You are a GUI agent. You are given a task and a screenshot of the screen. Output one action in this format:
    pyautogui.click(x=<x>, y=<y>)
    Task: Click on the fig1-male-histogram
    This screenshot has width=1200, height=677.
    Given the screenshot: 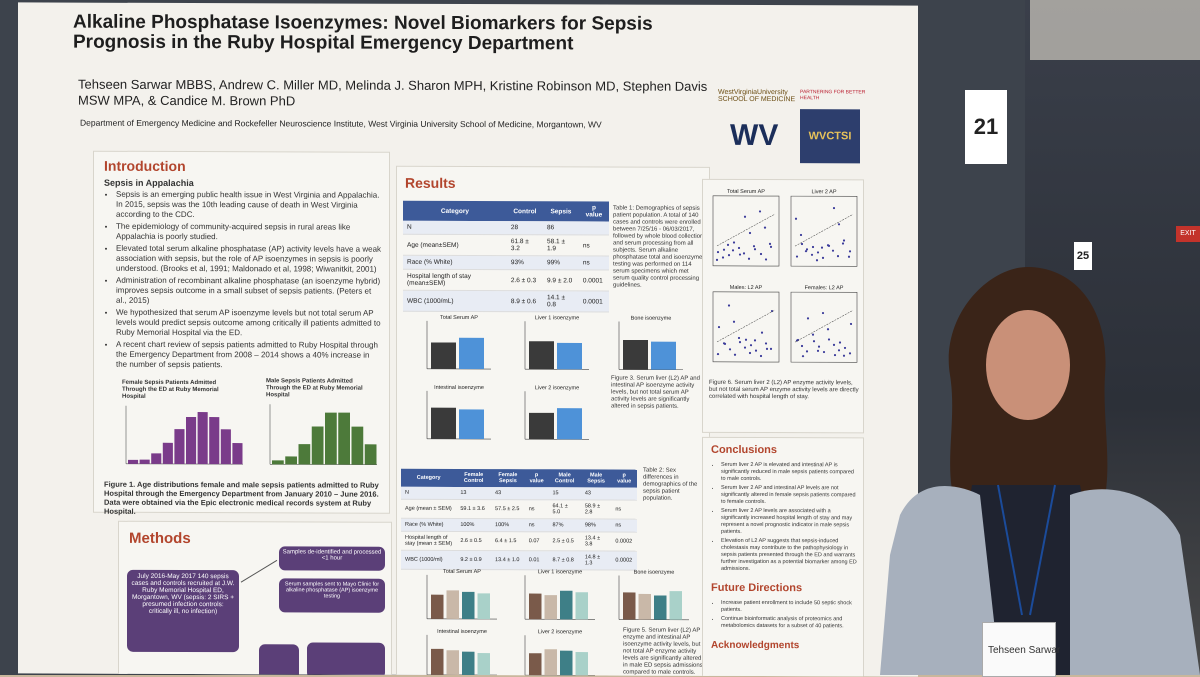 What is the action you would take?
    pyautogui.click(x=322, y=436)
    